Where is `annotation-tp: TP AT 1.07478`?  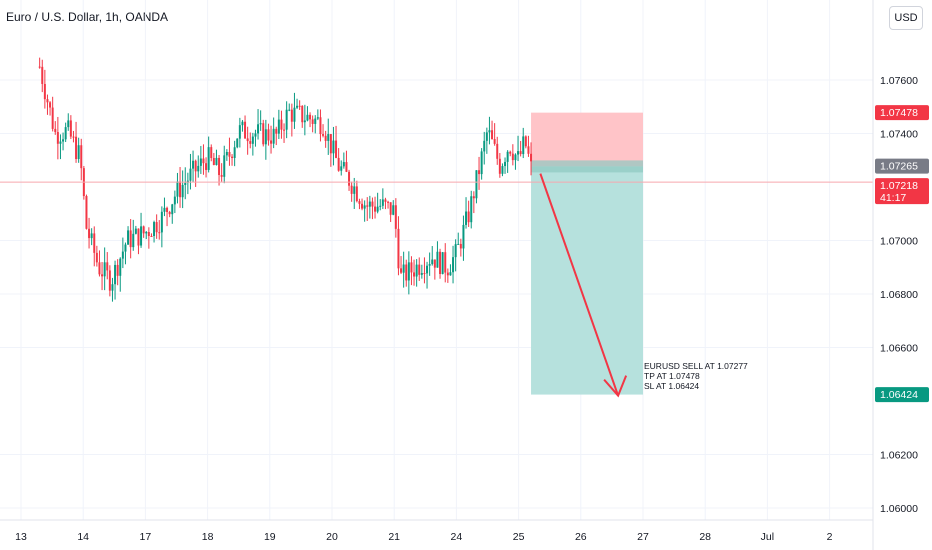
annotation-tp: TP AT 1.07478 is located at coordinates (672, 376).